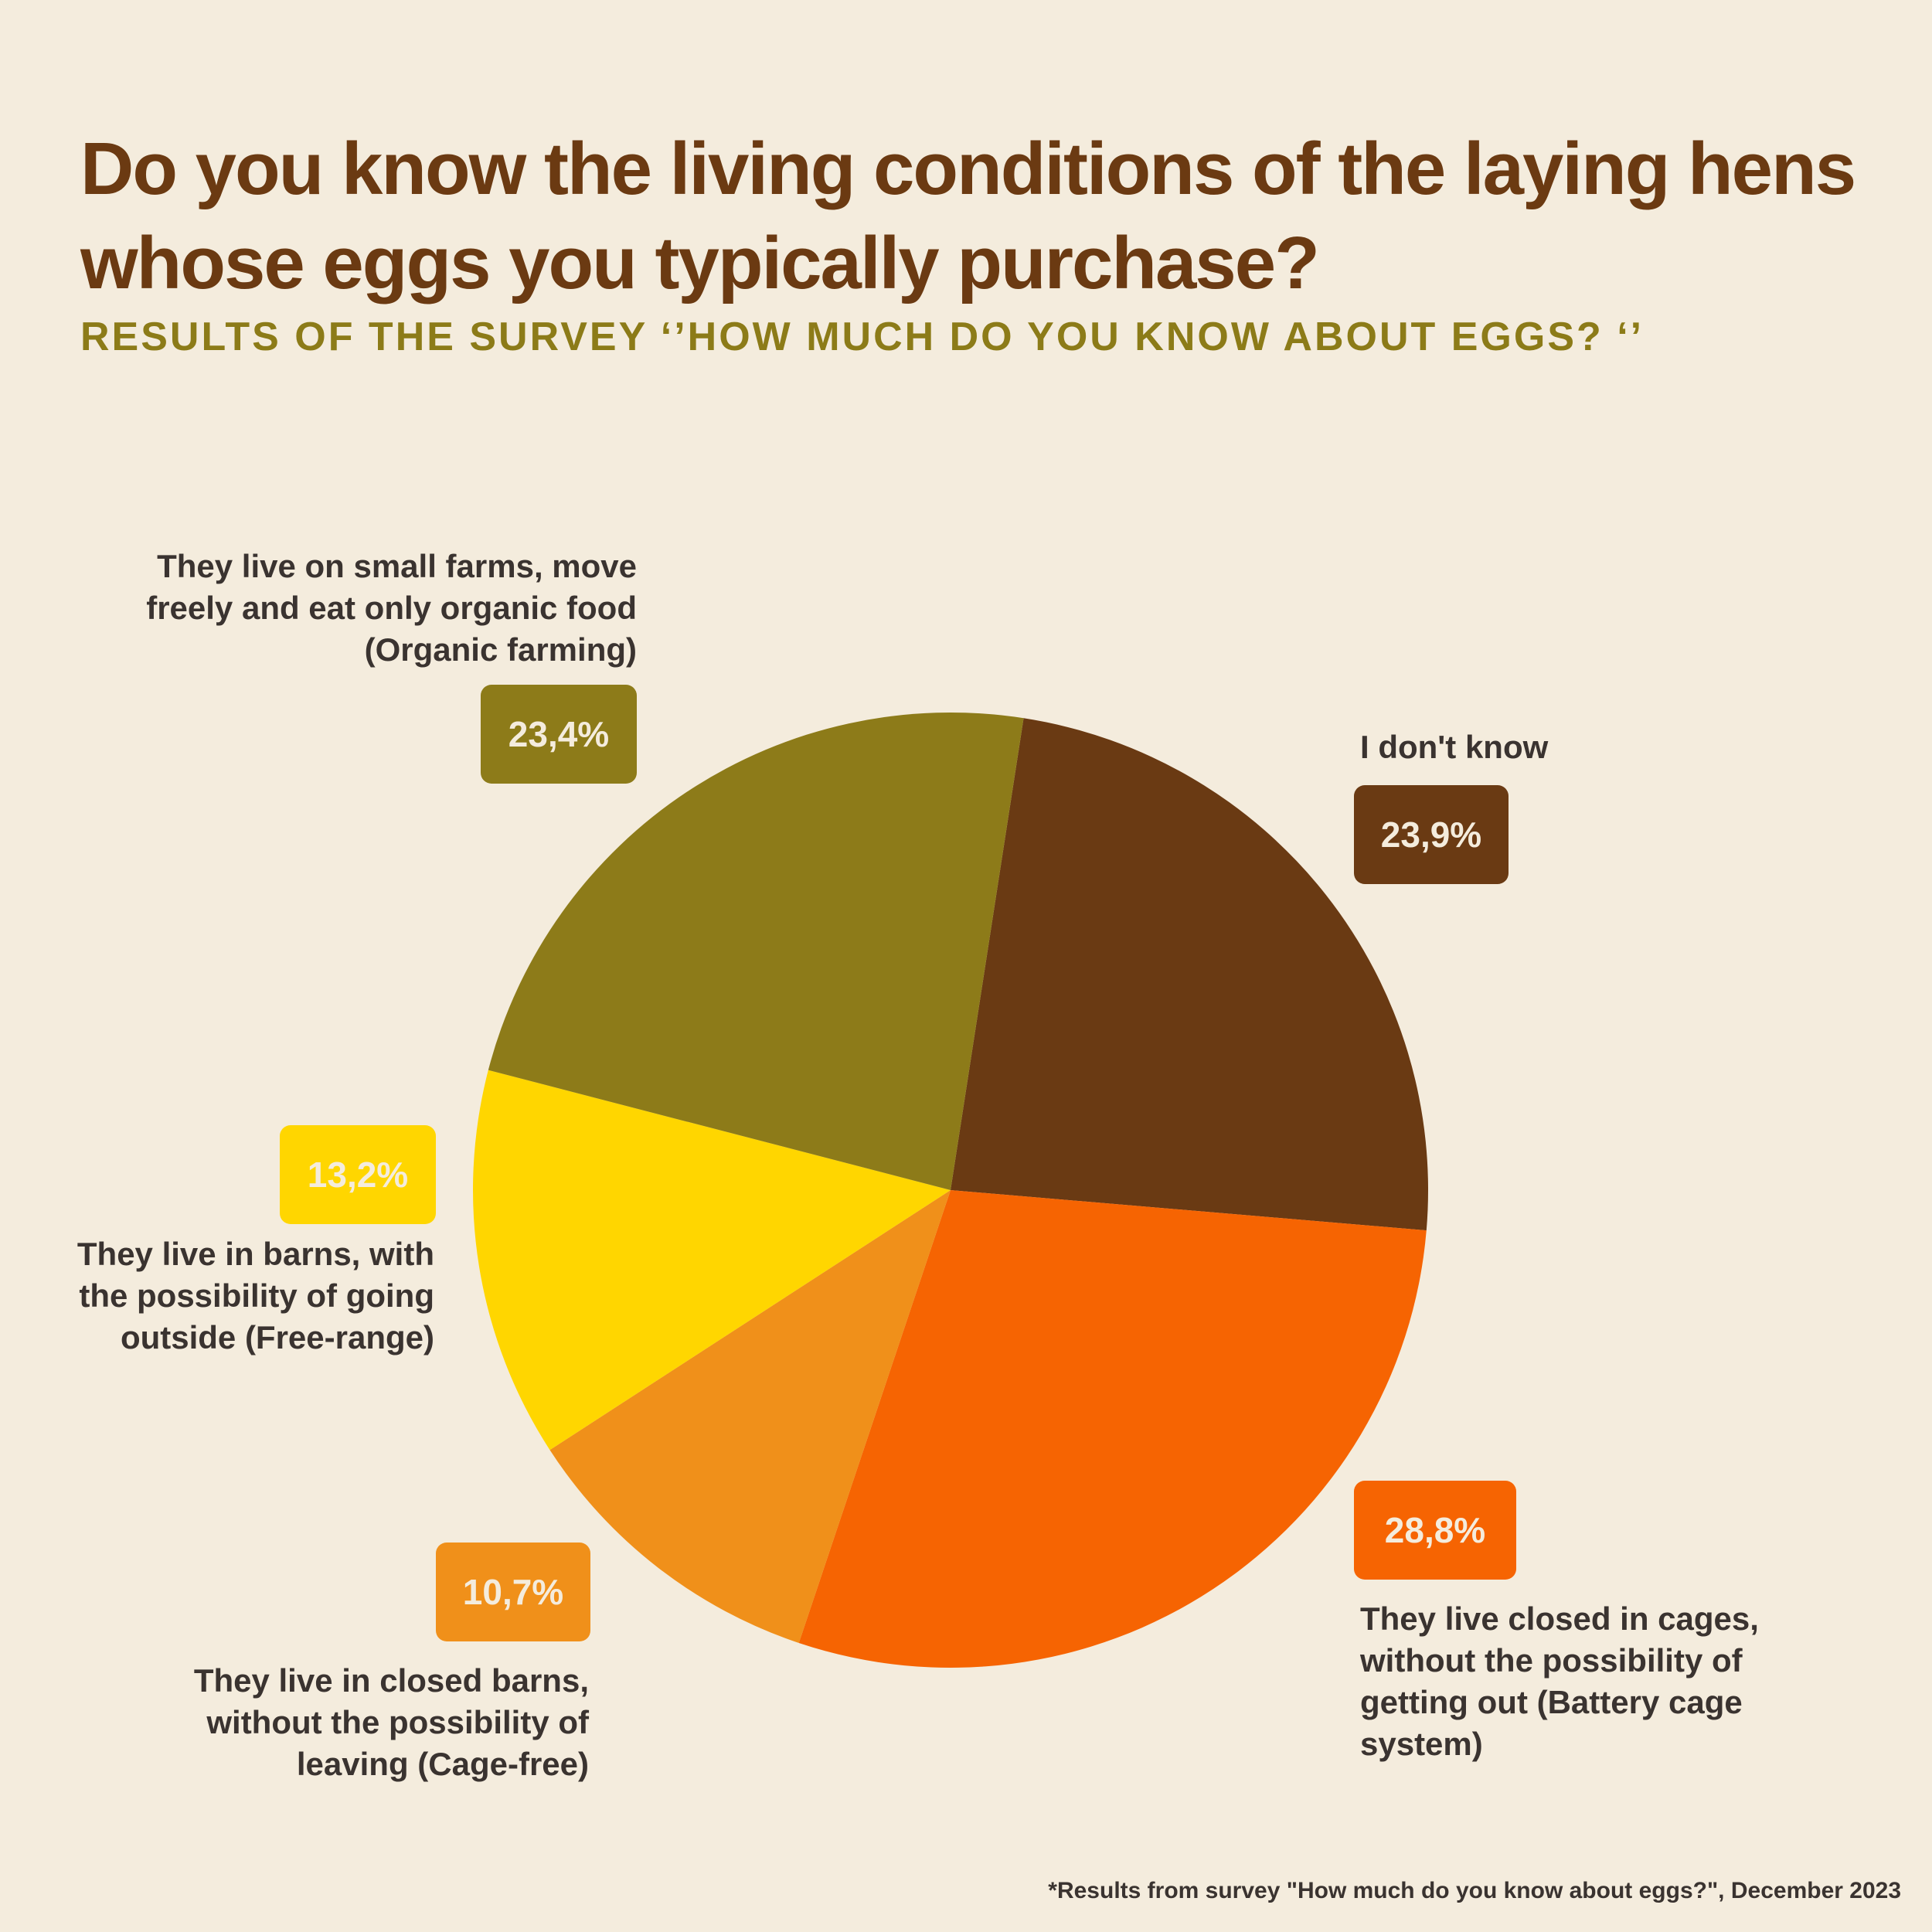 This screenshot has height=1932, width=1932. Describe the element at coordinates (358, 1175) in the screenshot. I see `value-badge-free-range: 13,2%` at that location.